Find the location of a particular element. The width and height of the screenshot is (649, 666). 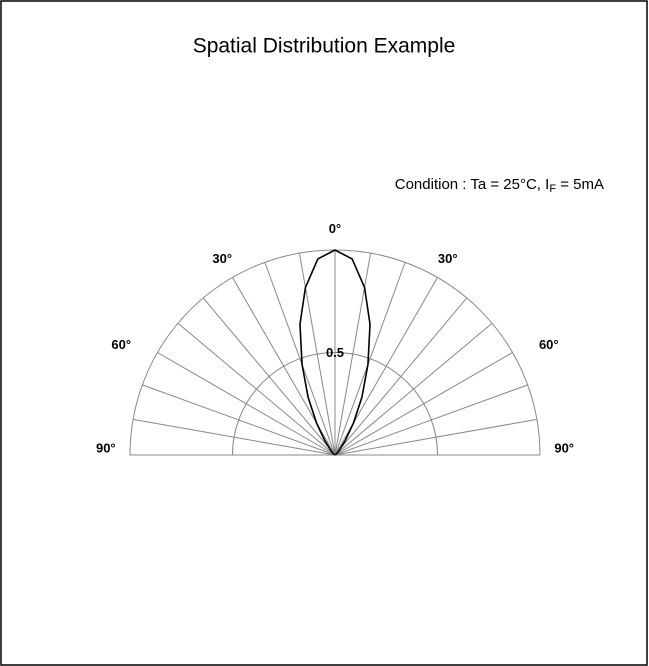

distribution-curve is located at coordinates (335, 352).